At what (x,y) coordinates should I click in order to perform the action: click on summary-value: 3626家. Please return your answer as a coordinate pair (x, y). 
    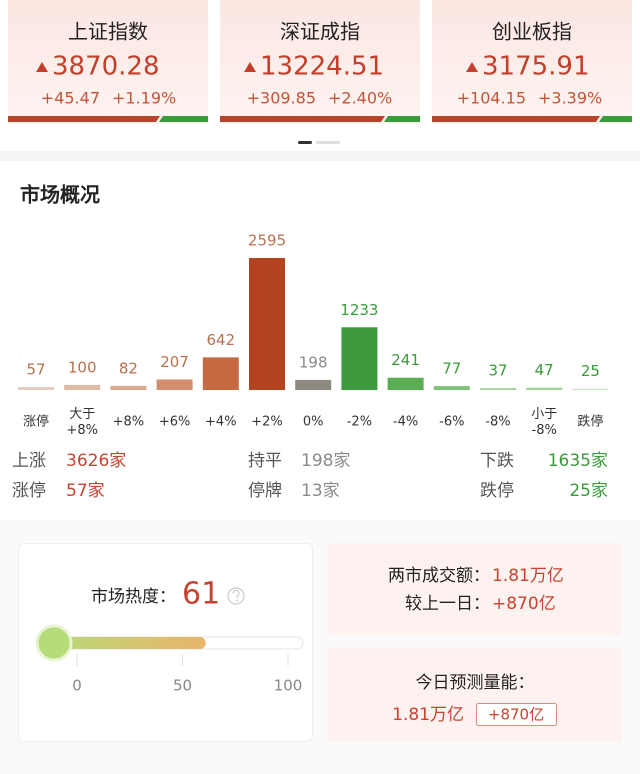
    Looking at the image, I should click on (96, 461).